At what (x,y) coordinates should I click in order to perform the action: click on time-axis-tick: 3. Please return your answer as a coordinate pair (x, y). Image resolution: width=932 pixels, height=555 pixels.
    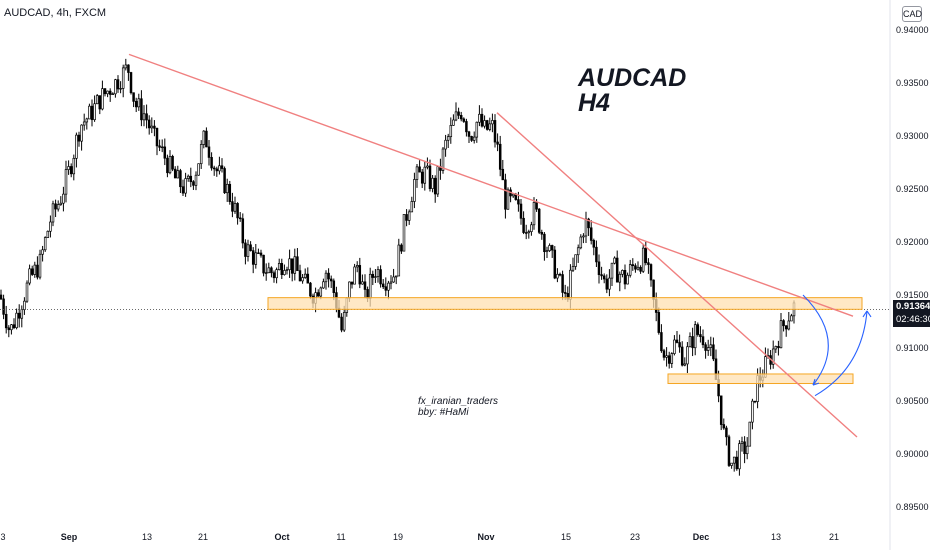
    Looking at the image, I should click on (2, 537).